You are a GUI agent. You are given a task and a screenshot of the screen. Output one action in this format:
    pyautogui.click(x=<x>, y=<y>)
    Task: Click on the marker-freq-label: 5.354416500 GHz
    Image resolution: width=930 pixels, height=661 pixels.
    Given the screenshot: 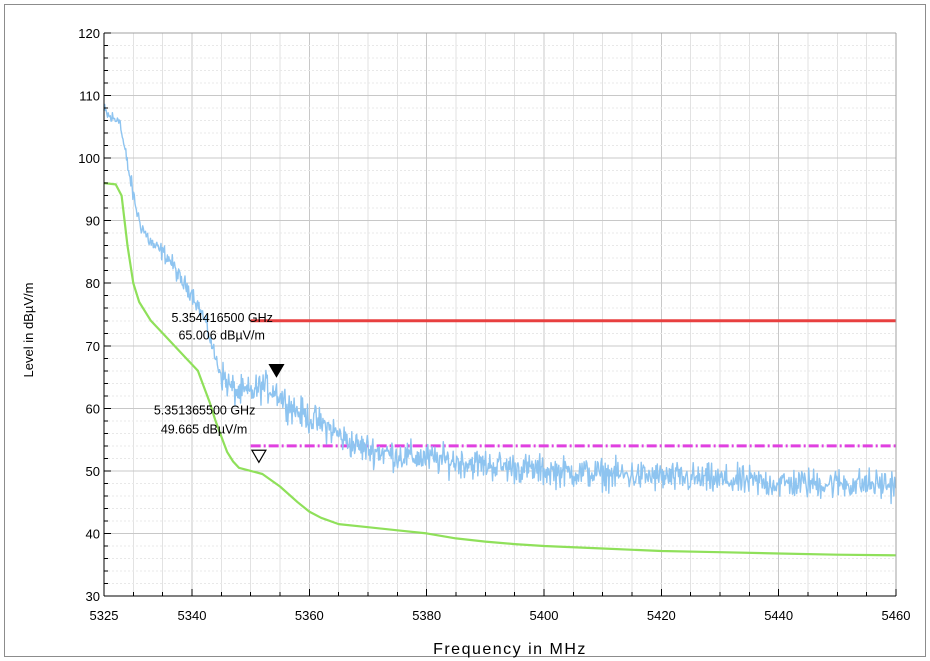 What is the action you would take?
    pyautogui.click(x=221, y=318)
    